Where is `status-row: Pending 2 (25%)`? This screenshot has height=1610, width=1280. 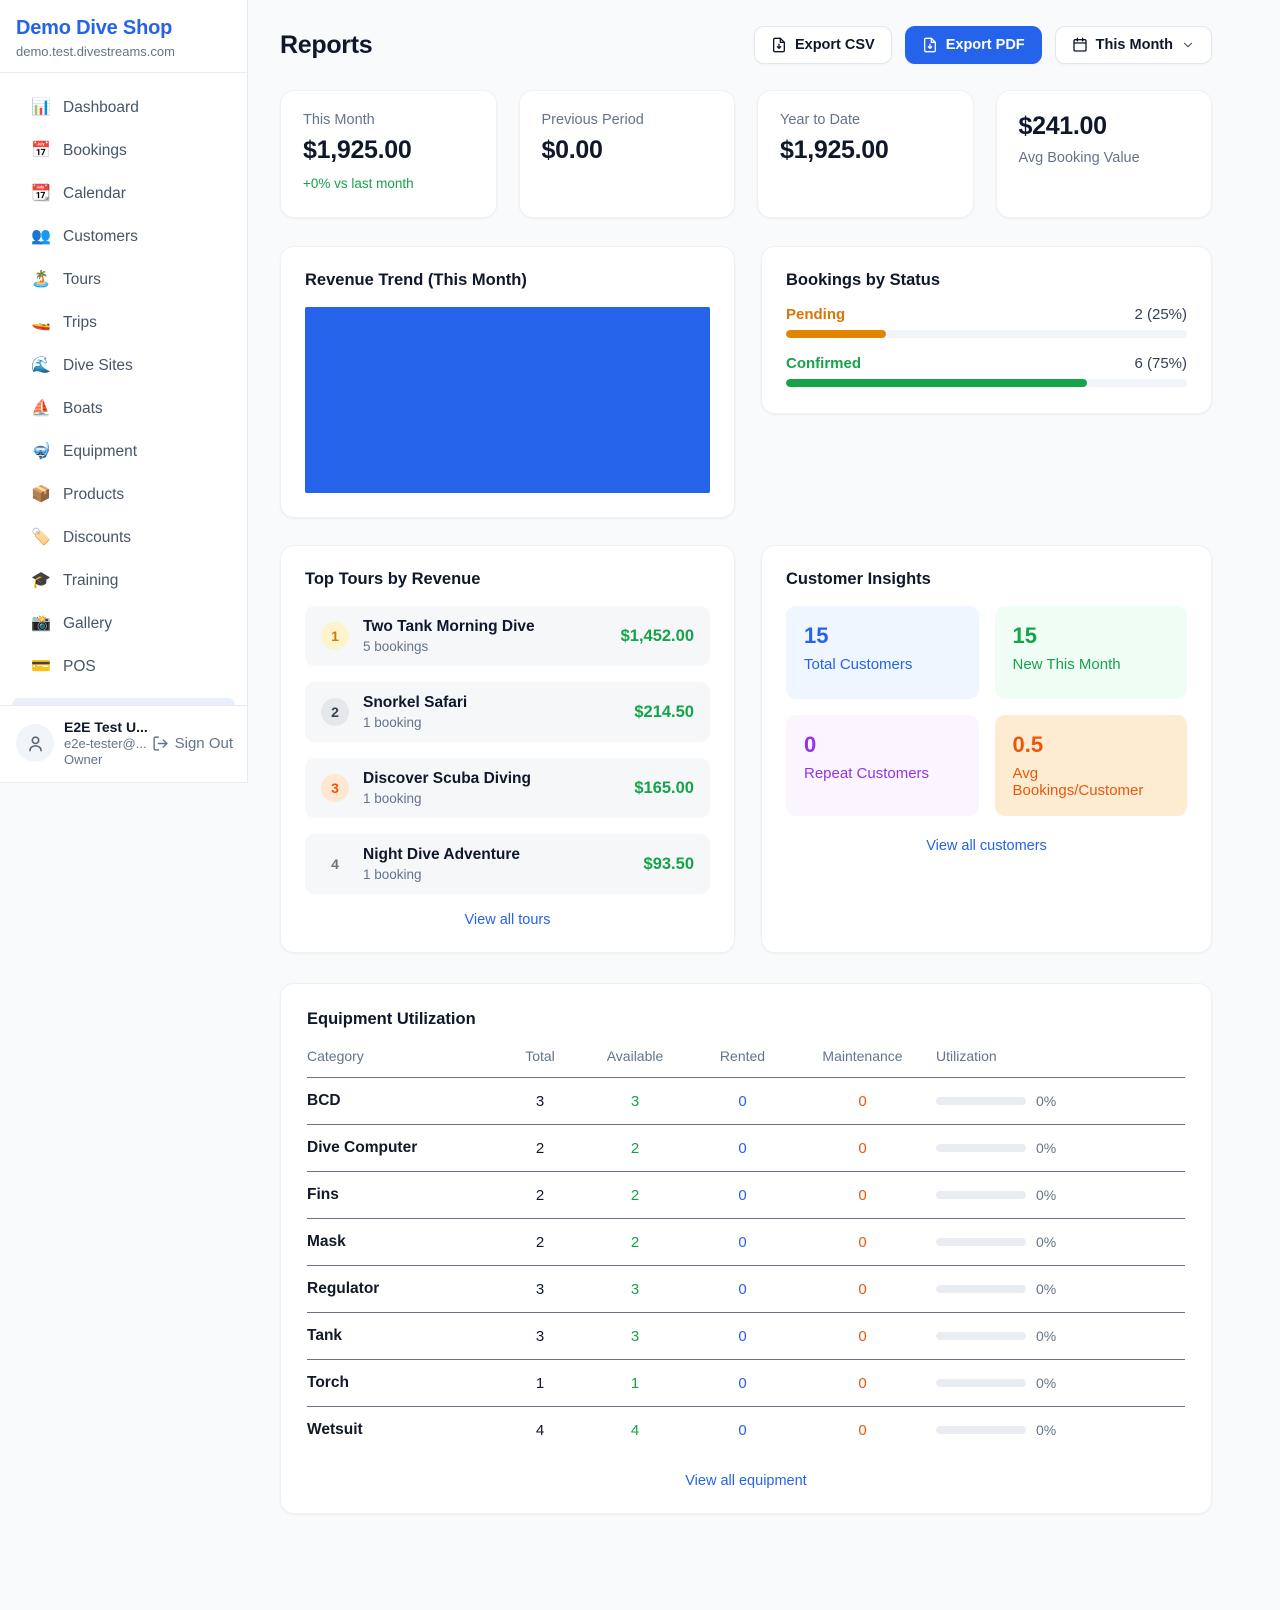
status-row: Pending 2 (25%) is located at coordinates (986, 322).